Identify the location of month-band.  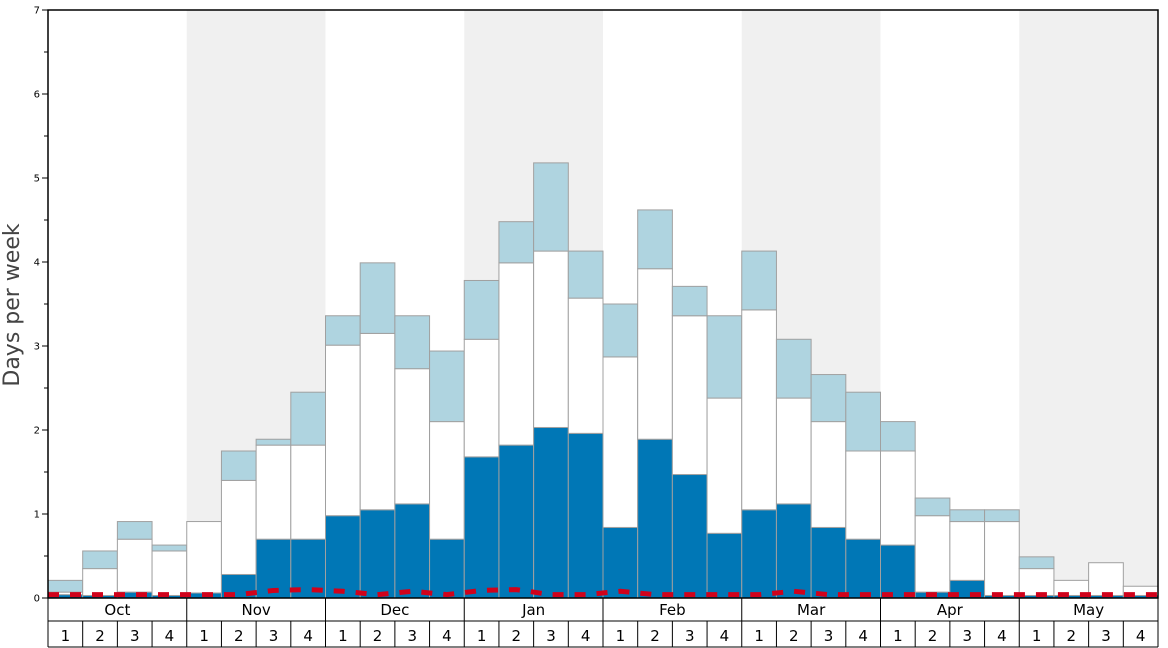
(1088, 304).